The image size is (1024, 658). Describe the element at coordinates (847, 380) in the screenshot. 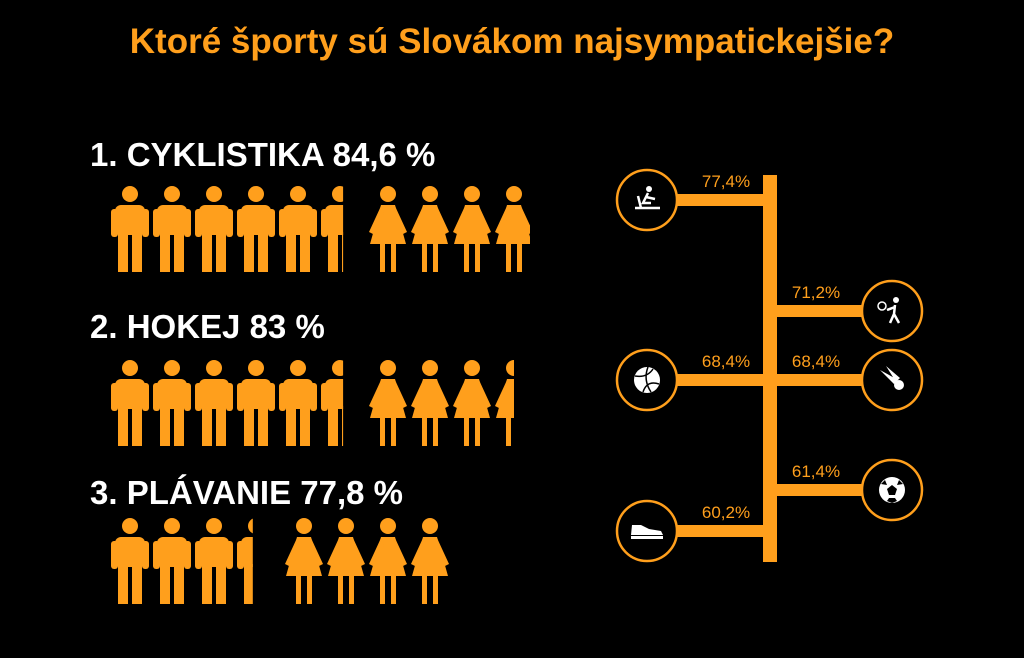

I see `branch-shuttlecock: 68,4%` at that location.